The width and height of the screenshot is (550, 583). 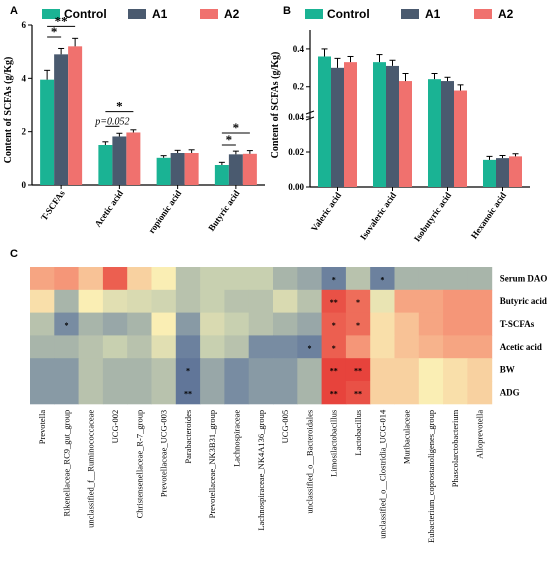 What do you see at coordinates (433, 14) in the screenshot?
I see `legend-b-a1-label: A1` at bounding box center [433, 14].